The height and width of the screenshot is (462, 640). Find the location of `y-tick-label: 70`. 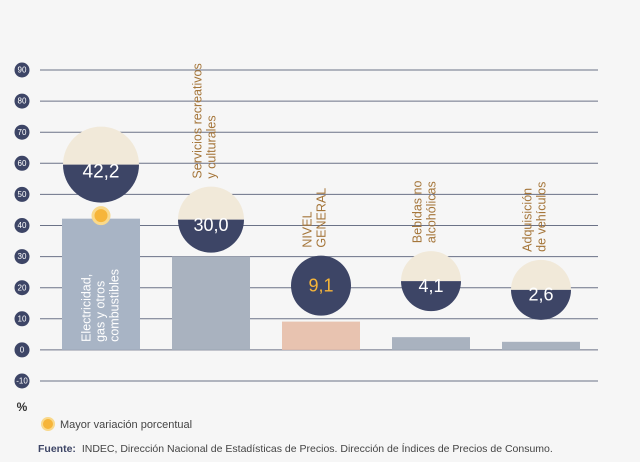

y-tick-label: 70 is located at coordinates (22, 132).